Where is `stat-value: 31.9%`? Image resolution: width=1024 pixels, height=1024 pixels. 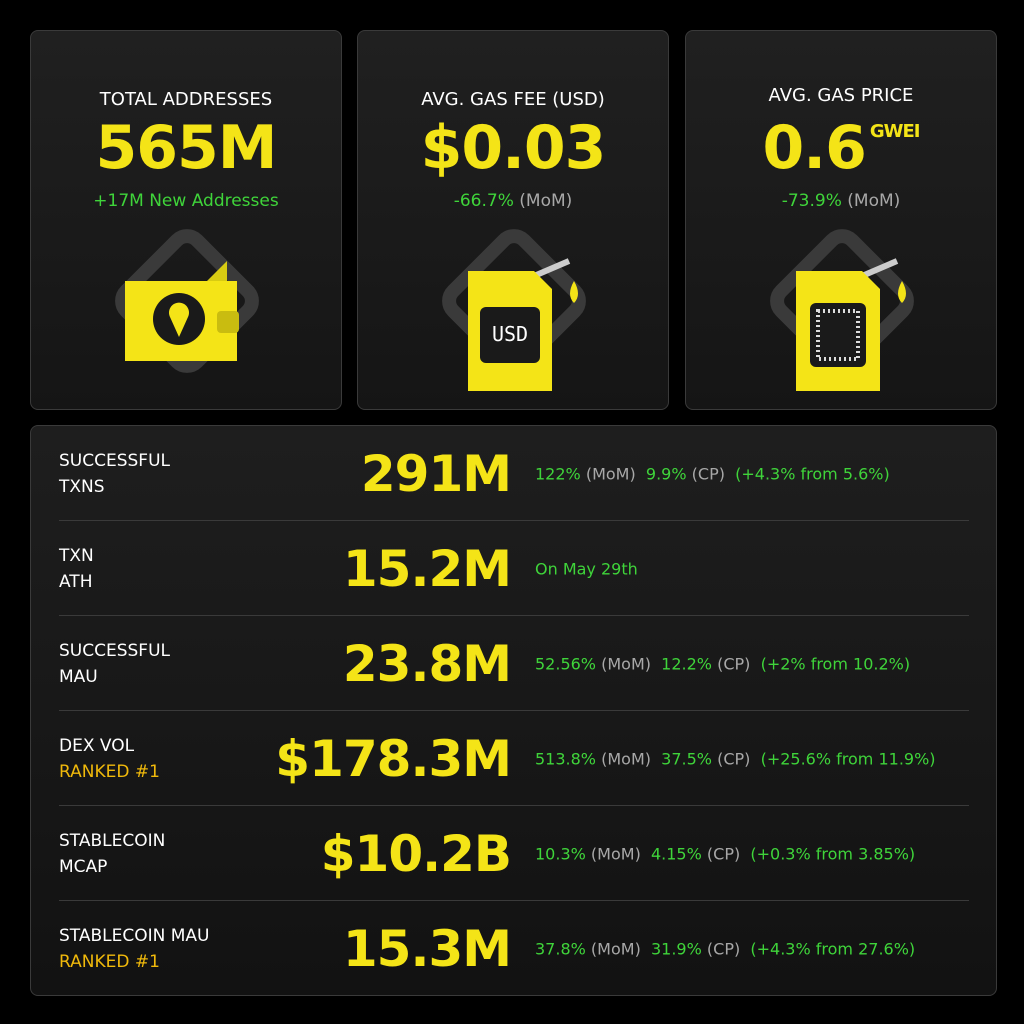
stat-value: 31.9% is located at coordinates (676, 948).